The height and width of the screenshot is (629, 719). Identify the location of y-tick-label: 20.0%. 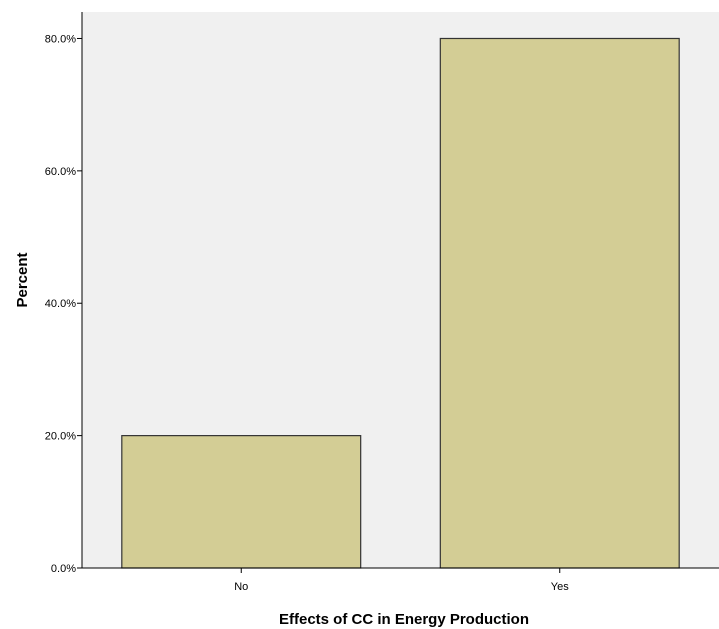
(60, 437).